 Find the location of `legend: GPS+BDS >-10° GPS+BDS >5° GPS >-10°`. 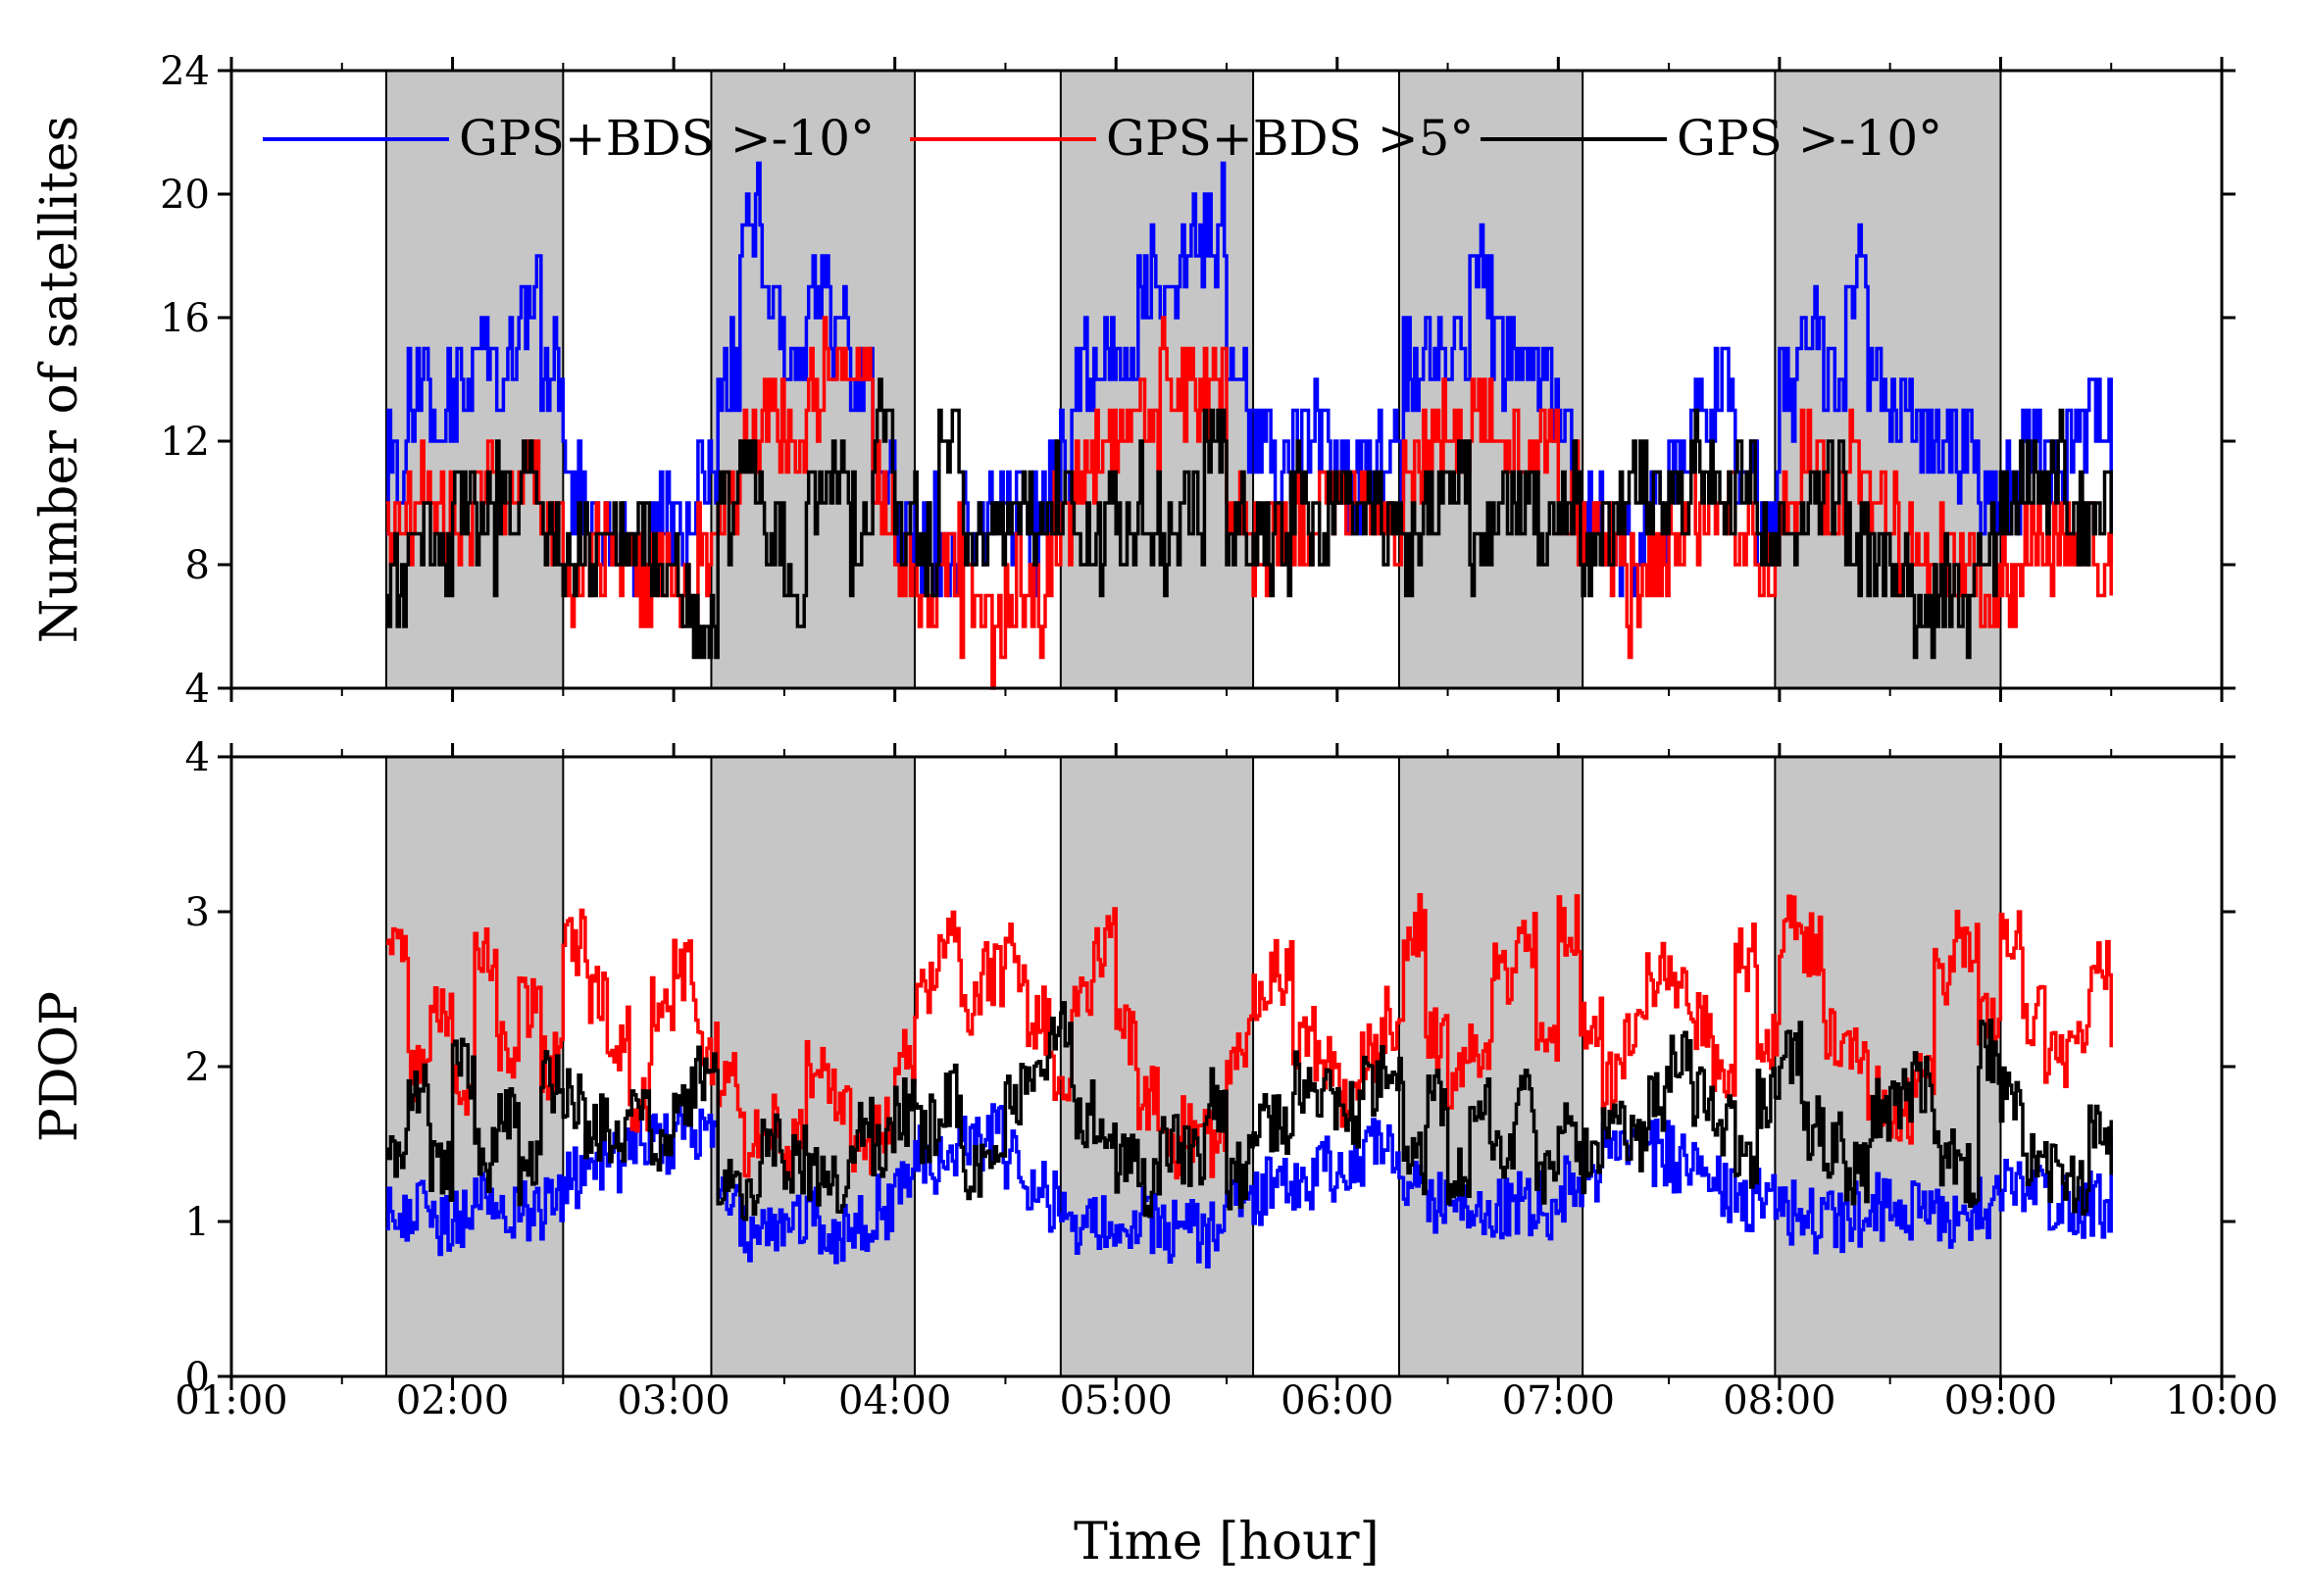

legend: GPS+BDS >-10° GPS+BDS >5° GPS >-10° is located at coordinates (1102, 138).